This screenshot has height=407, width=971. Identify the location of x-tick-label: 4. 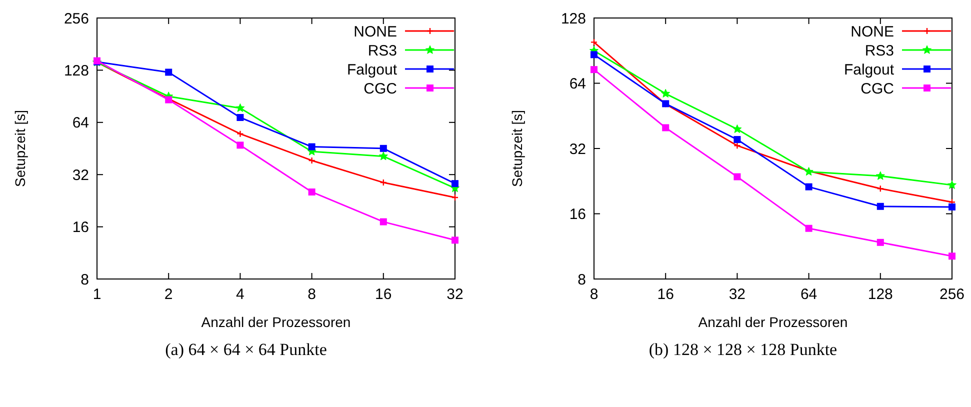
(240, 294).